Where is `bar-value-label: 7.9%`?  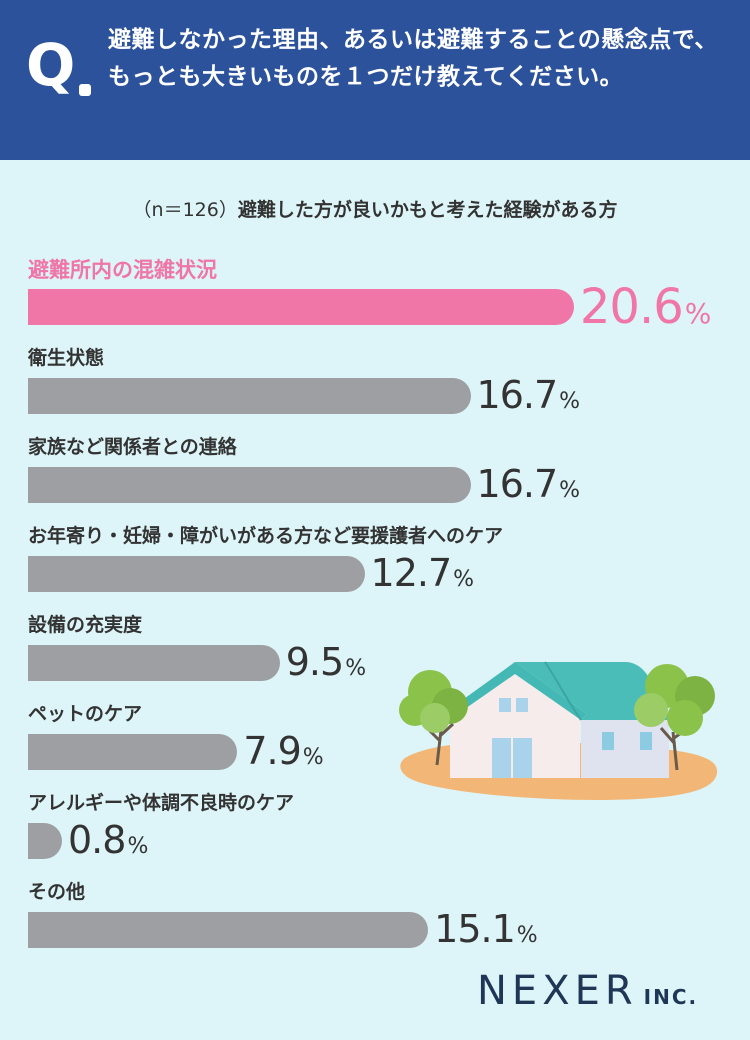
bar-value-label: 7.9% is located at coordinates (283, 751).